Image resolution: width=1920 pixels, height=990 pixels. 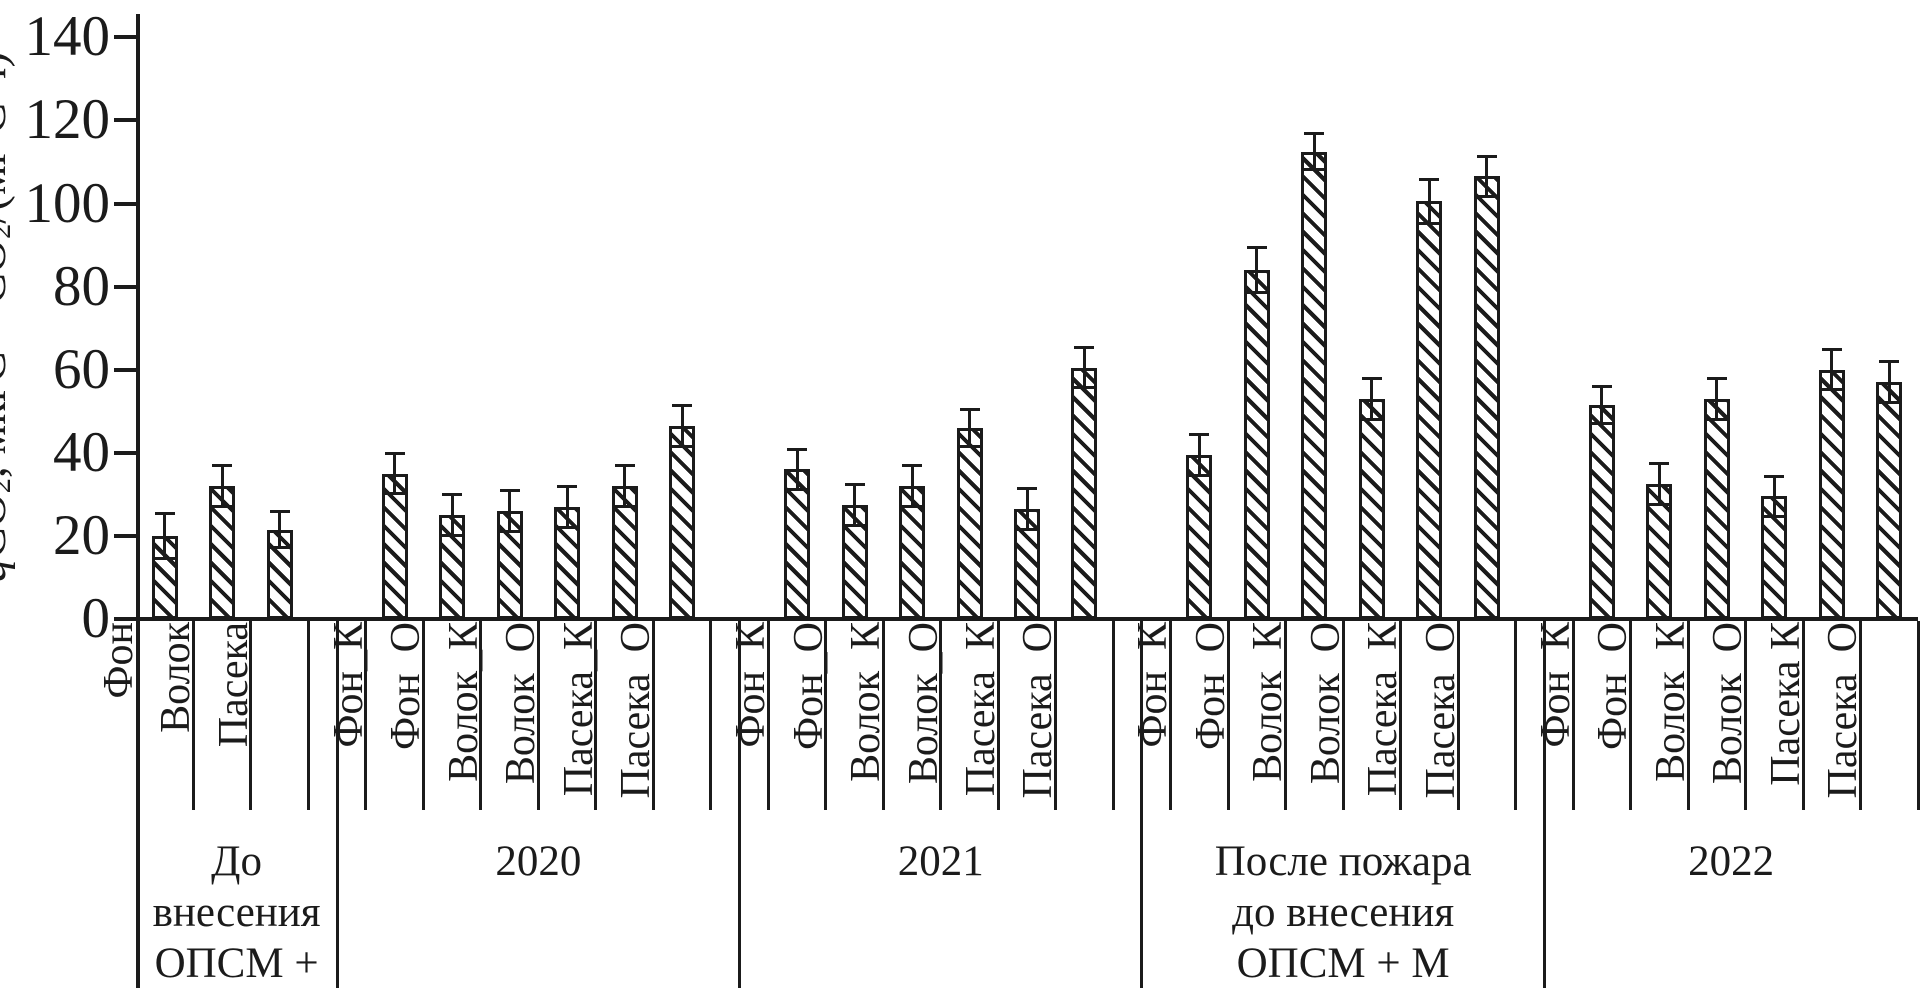 What do you see at coordinates (67, 37) in the screenshot?
I see `y-tick-label: 140` at bounding box center [67, 37].